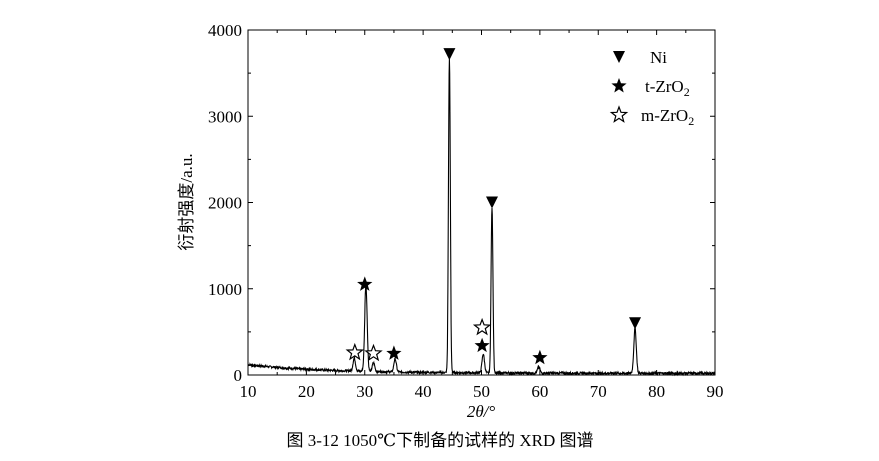 The height and width of the screenshot is (461, 879). I want to click on x-tick-label: 90, so click(715, 391).